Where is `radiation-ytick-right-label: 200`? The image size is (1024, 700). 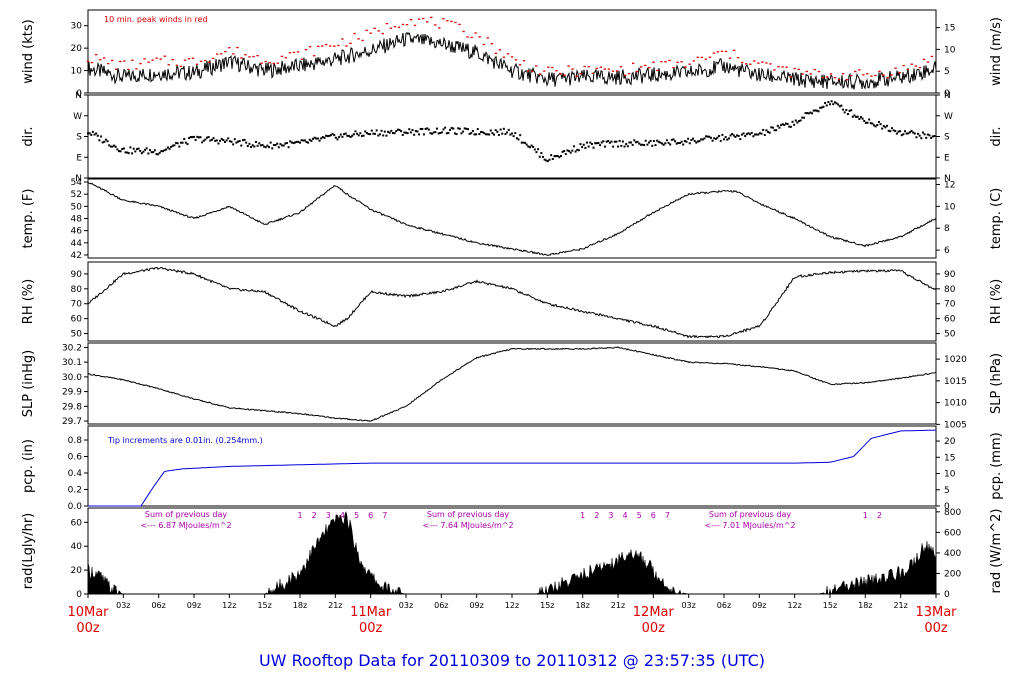
radiation-ytick-right-label: 200 is located at coordinates (952, 574).